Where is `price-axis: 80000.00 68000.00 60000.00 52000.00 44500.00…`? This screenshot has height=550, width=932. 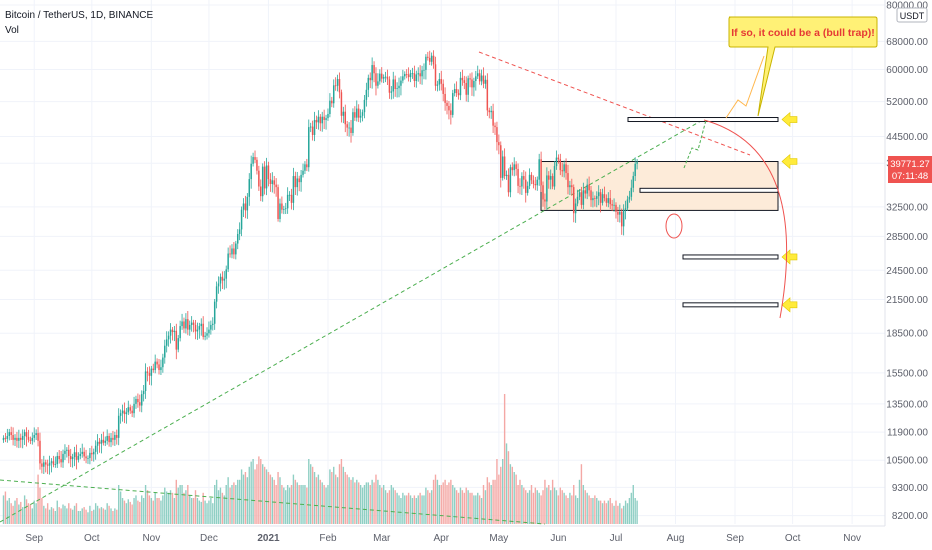 price-axis: 80000.00 68000.00 60000.00 52000.00 44500.00… is located at coordinates (907, 262).